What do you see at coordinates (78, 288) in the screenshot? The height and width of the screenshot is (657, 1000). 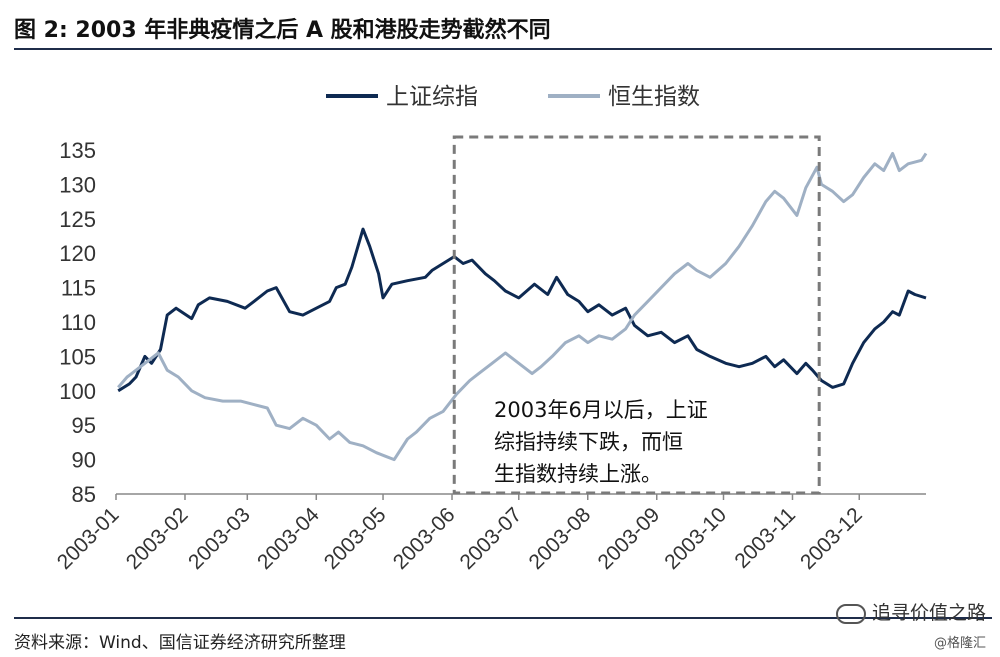 I see `y-tick-label: 115` at bounding box center [78, 288].